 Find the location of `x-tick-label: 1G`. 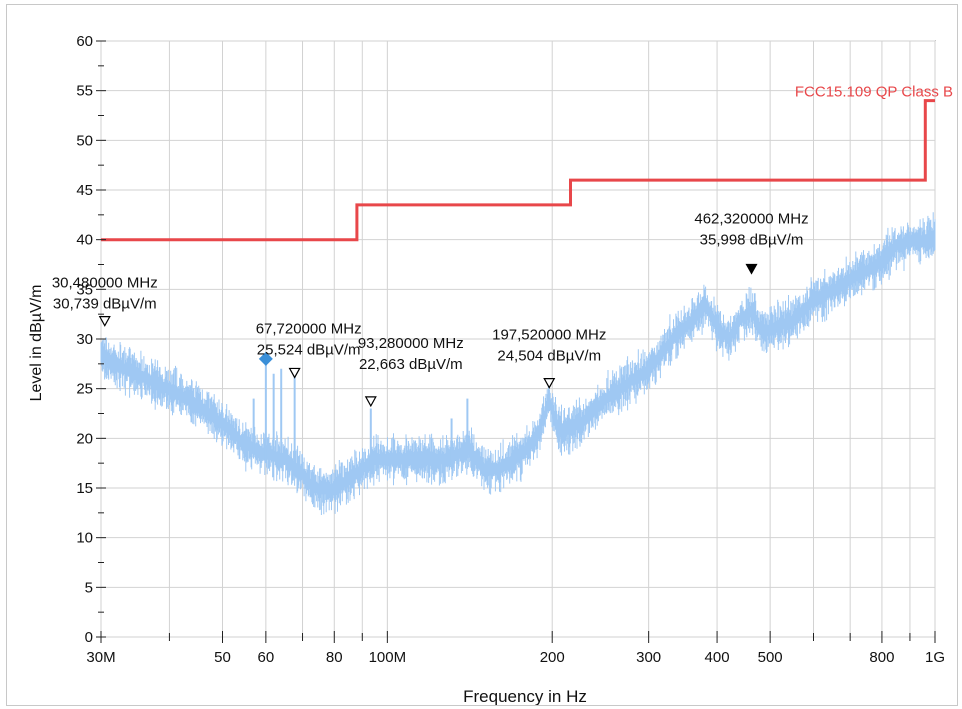

x-tick-label: 1G is located at coordinates (935, 657).